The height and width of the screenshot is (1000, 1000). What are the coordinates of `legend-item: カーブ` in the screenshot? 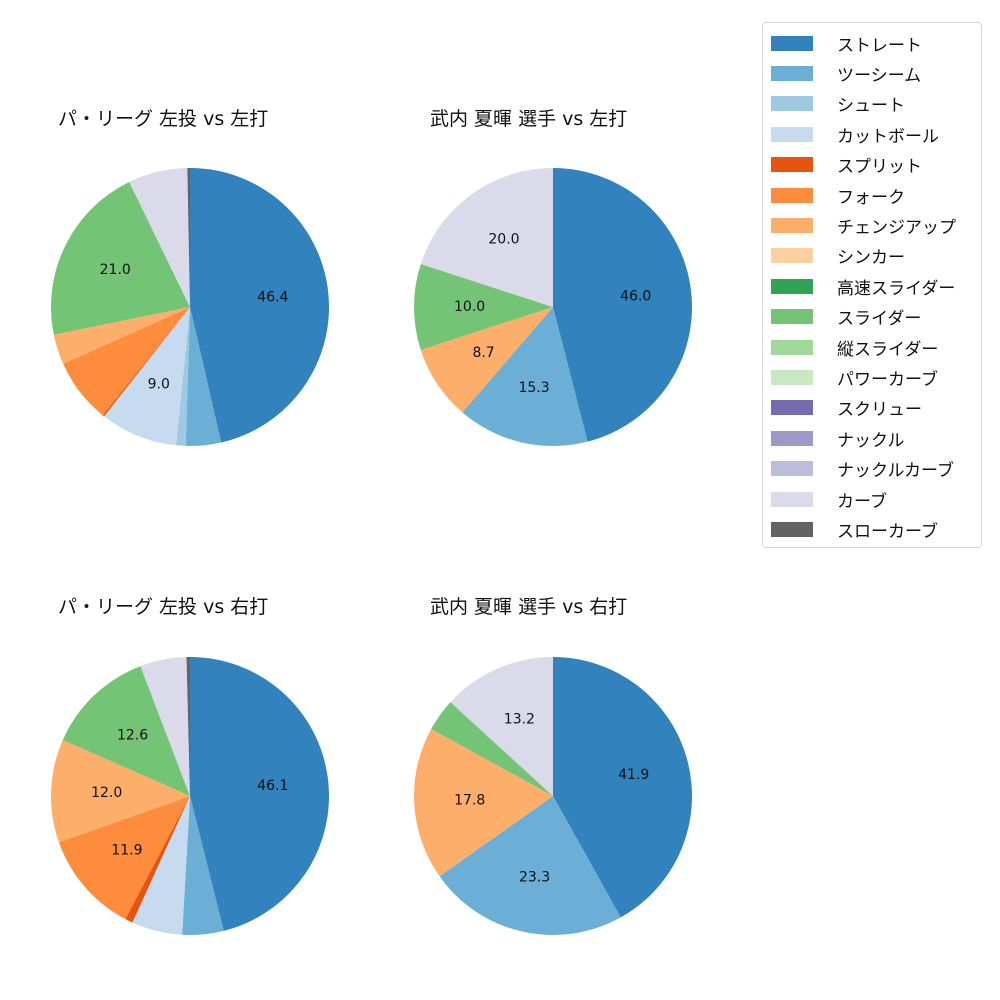 It's located at (829, 499).